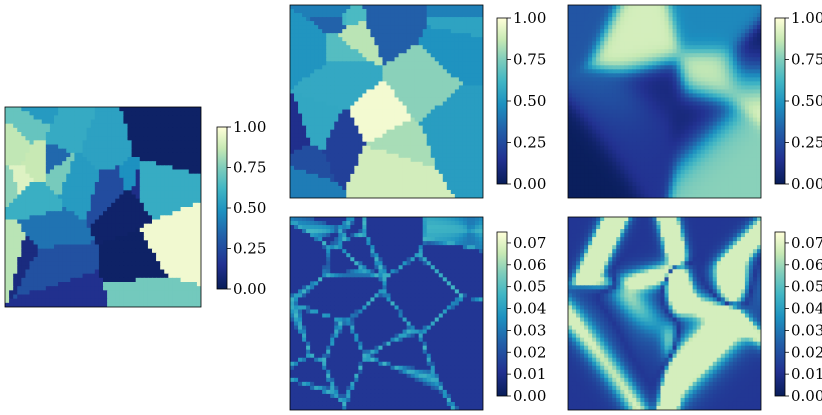  I want to click on heatmap-body, so click(386, 101).